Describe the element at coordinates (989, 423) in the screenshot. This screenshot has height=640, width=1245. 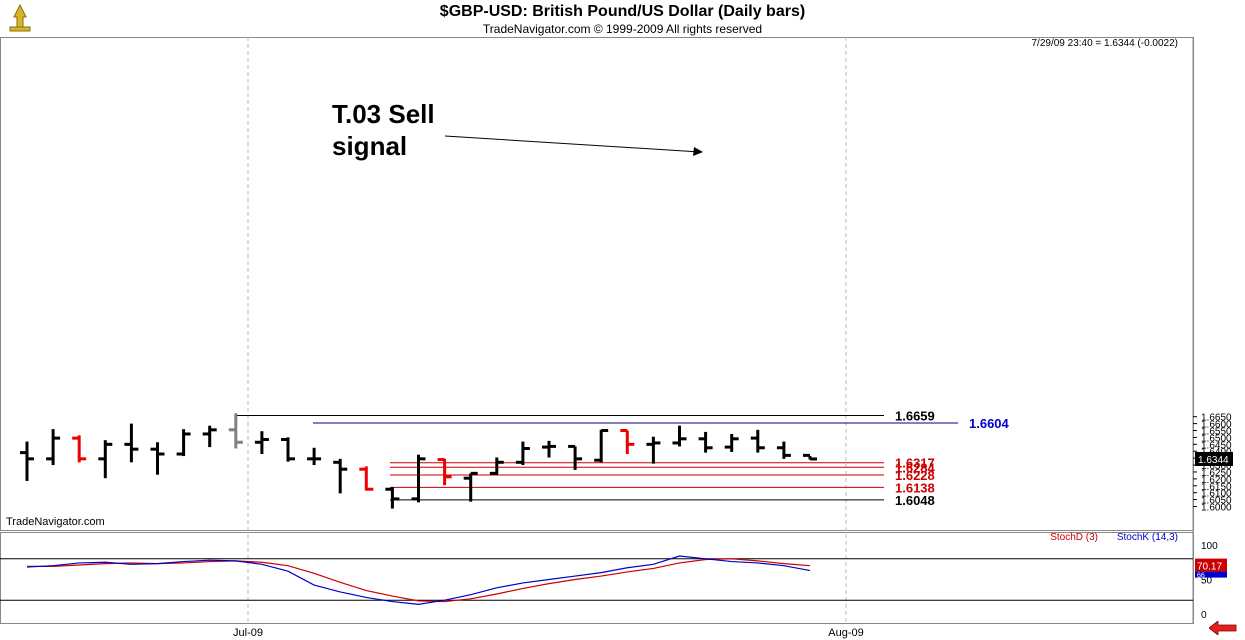
I see `level-label: 1.6604` at that location.